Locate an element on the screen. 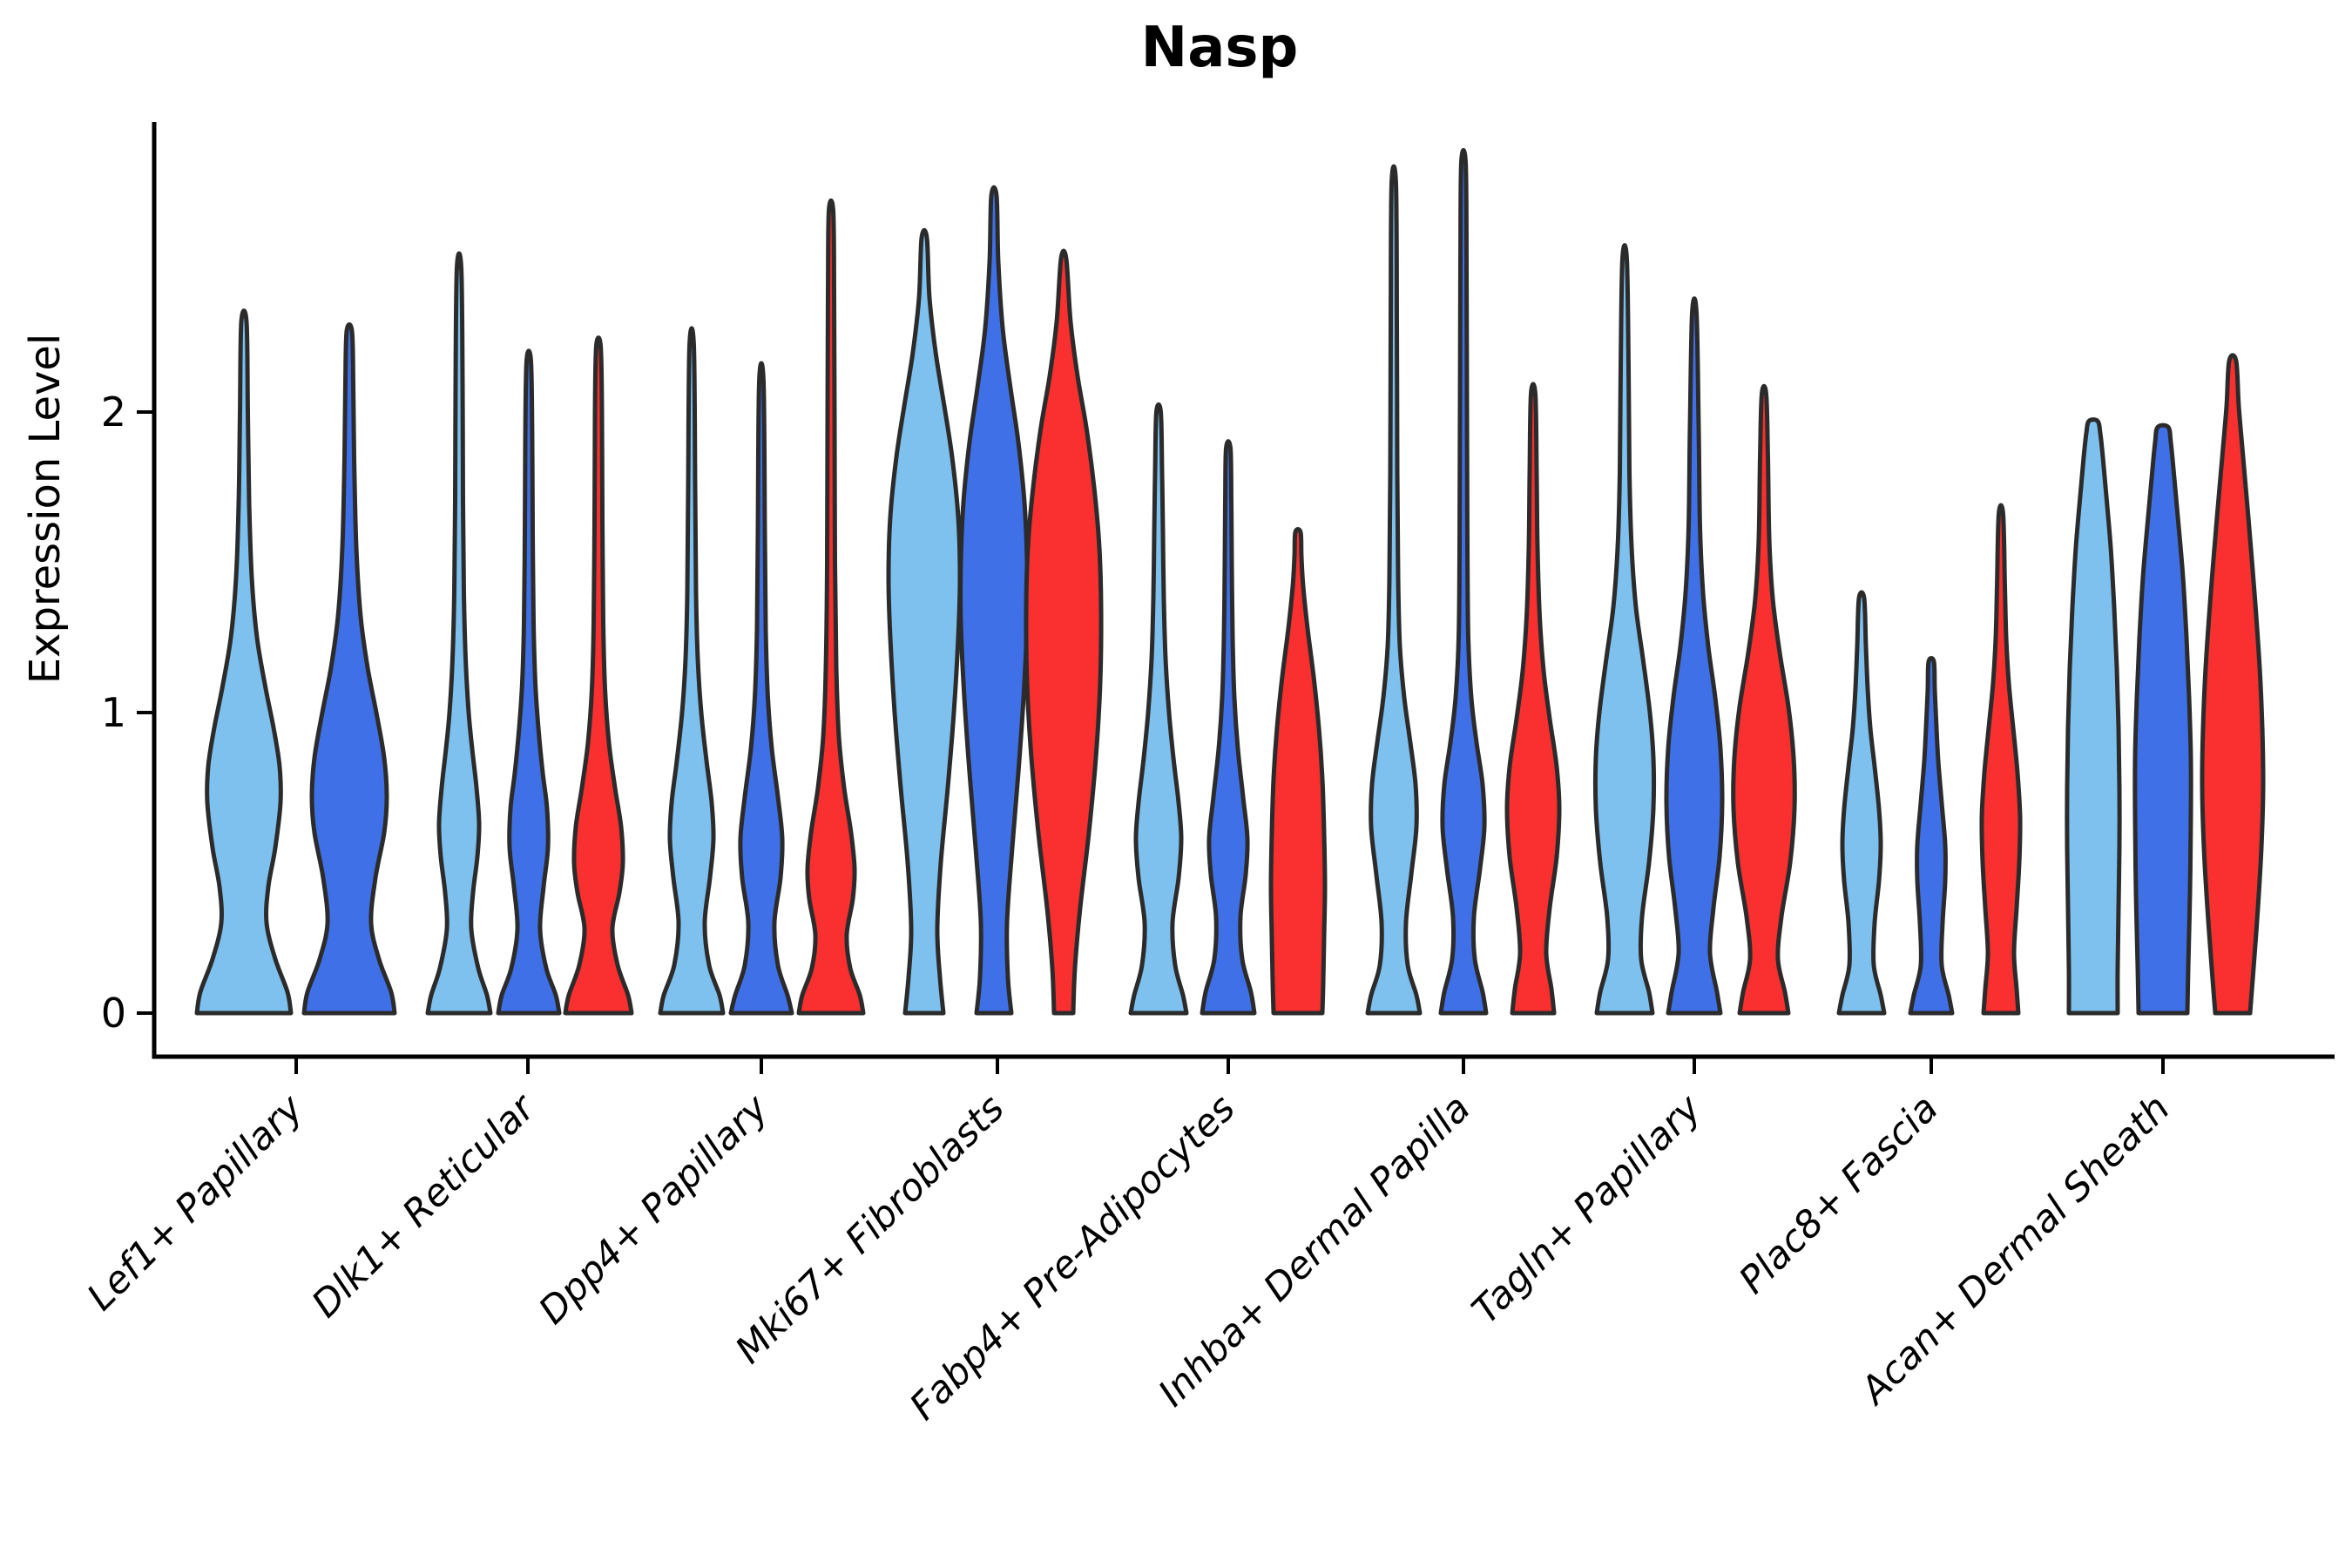 The width and height of the screenshot is (2352, 1568). violin-acan-dermal-sheath-split1 is located at coordinates (2093, 716).